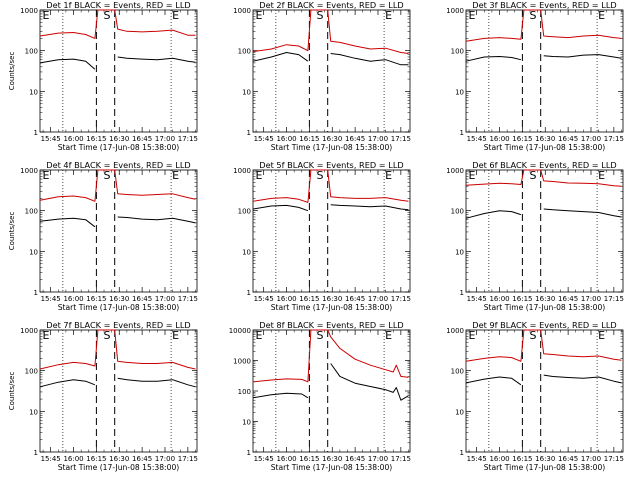  What do you see at coordinates (544, 5) in the screenshot?
I see `chart-title: Det 3f BLACK = Events, RED = LLD` at bounding box center [544, 5].